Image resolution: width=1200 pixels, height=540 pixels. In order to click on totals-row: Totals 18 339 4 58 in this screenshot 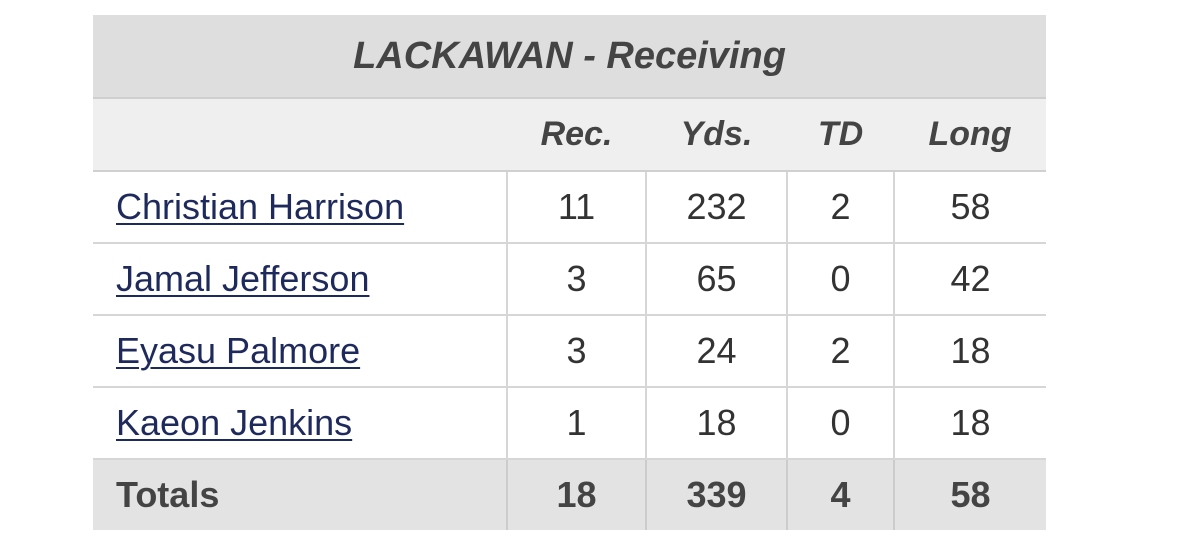, I will do `click(570, 494)`.